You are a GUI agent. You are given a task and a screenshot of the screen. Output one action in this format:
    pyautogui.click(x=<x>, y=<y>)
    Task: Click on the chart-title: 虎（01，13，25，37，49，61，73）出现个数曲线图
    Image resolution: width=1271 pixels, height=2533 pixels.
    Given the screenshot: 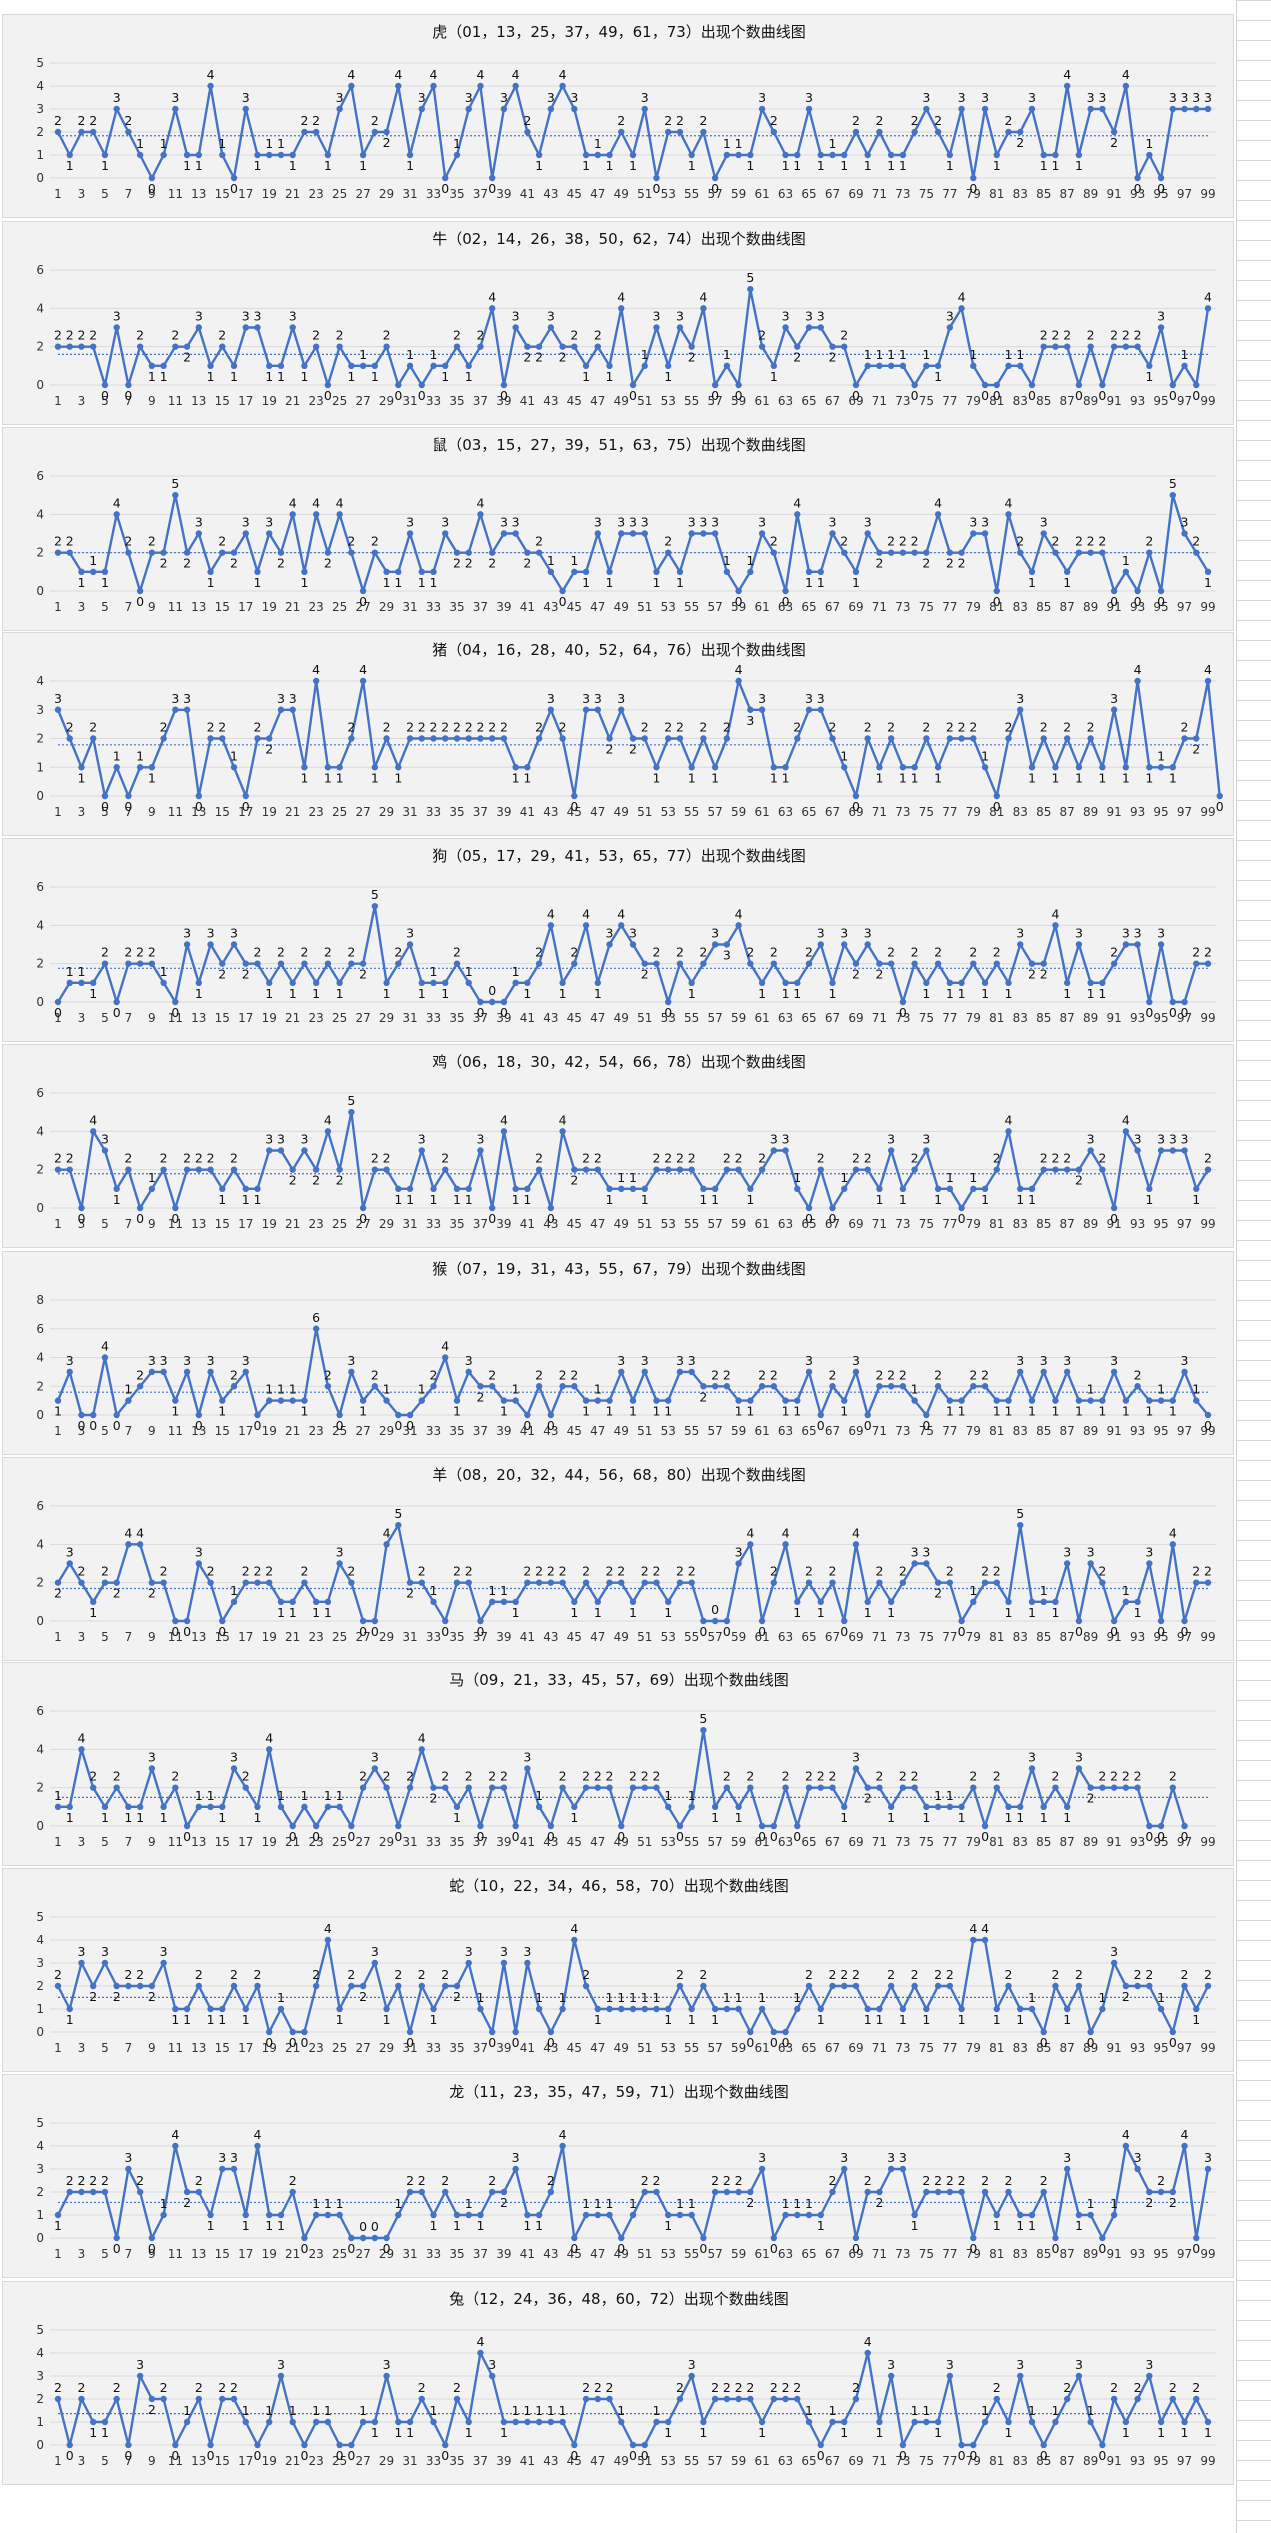 What is the action you would take?
    pyautogui.click(x=619, y=32)
    